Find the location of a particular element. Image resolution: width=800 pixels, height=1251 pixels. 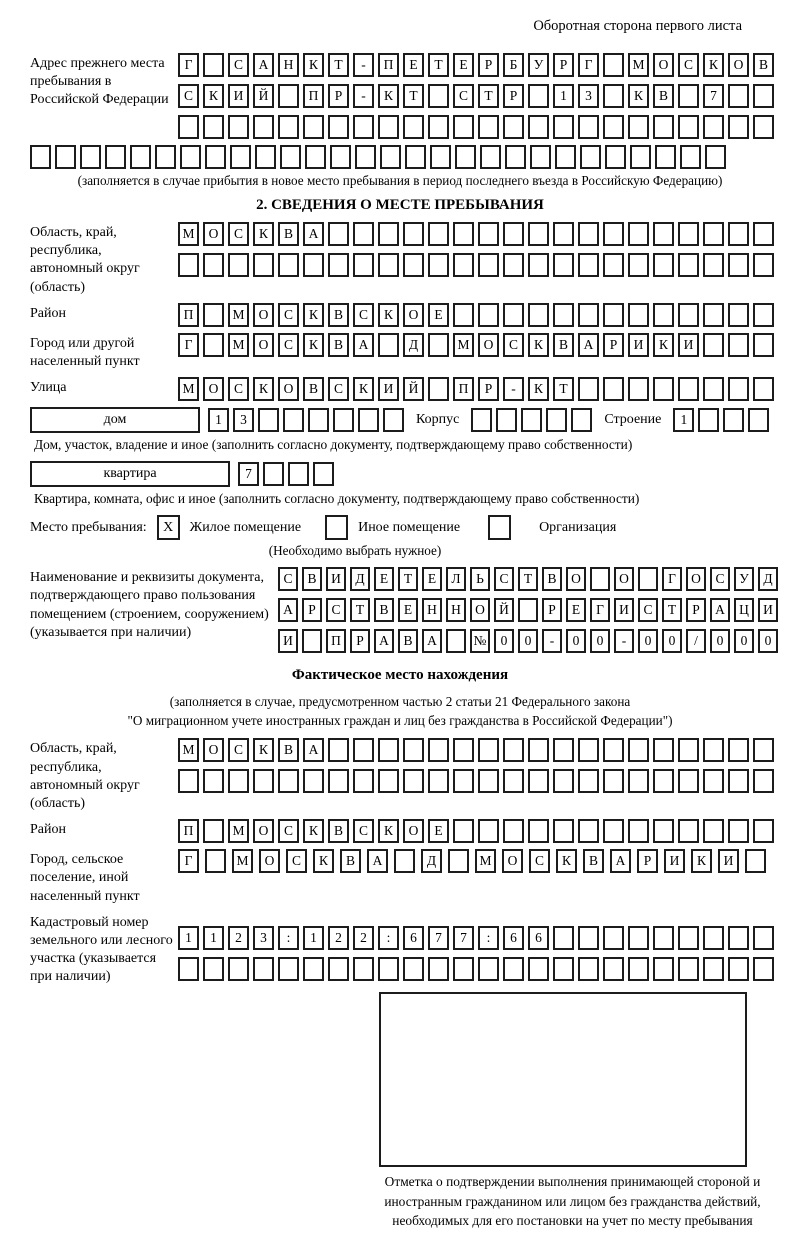

form-cell: 3 is located at coordinates (588, 96).